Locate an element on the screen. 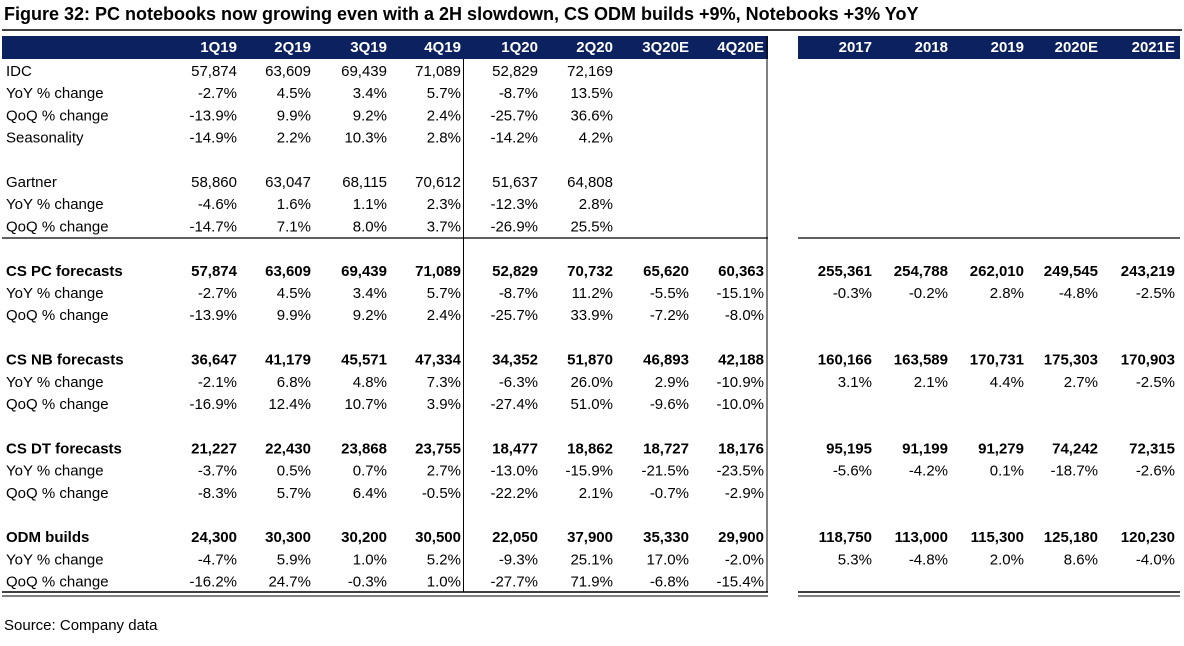 The height and width of the screenshot is (646, 1184). cell: 11.2% is located at coordinates (592, 293).